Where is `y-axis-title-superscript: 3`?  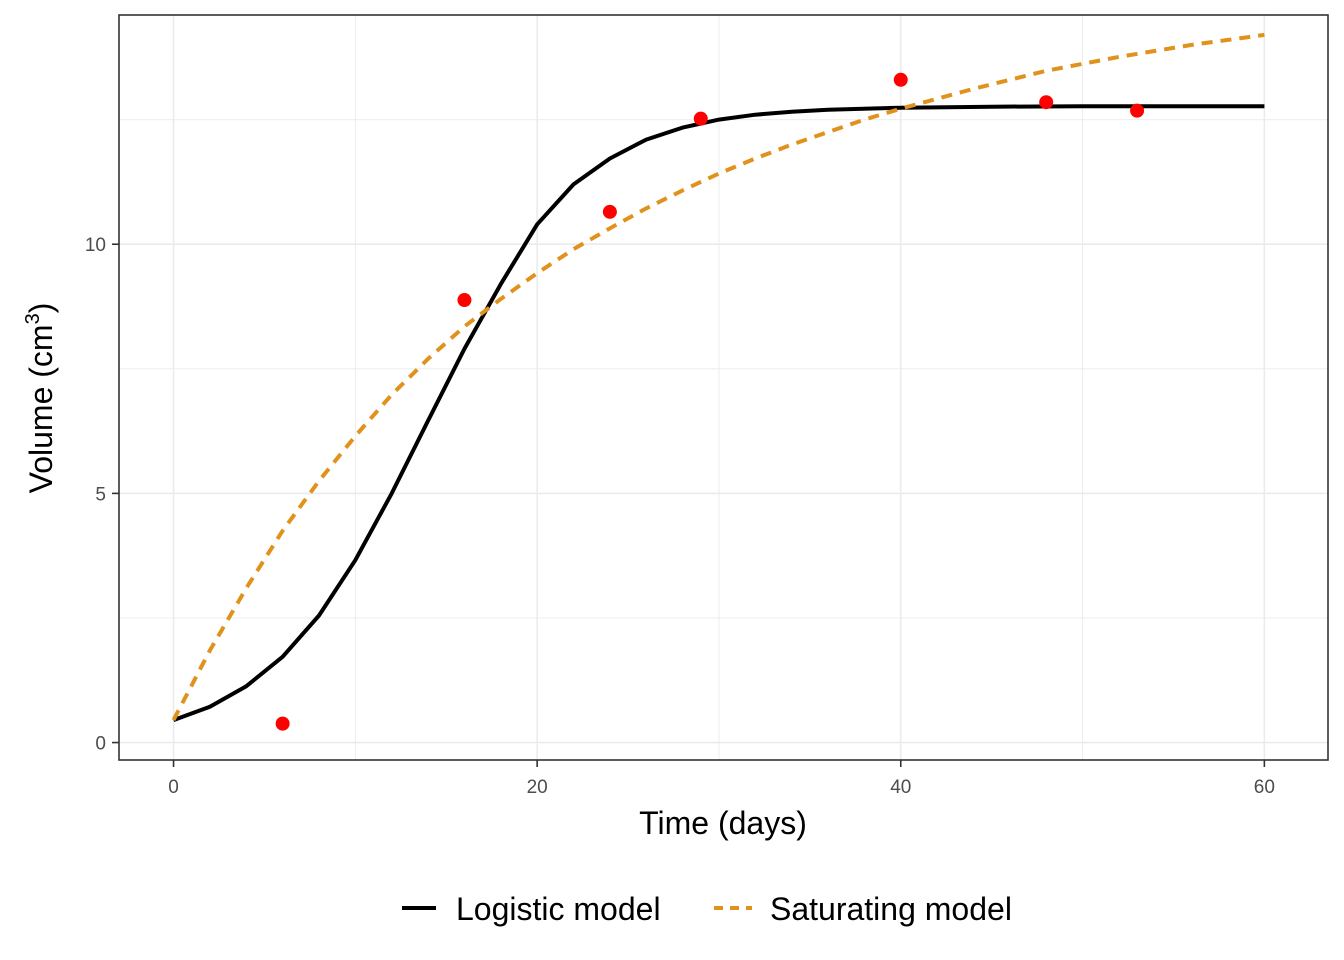
y-axis-title-superscript: 3 is located at coordinates (33, 318).